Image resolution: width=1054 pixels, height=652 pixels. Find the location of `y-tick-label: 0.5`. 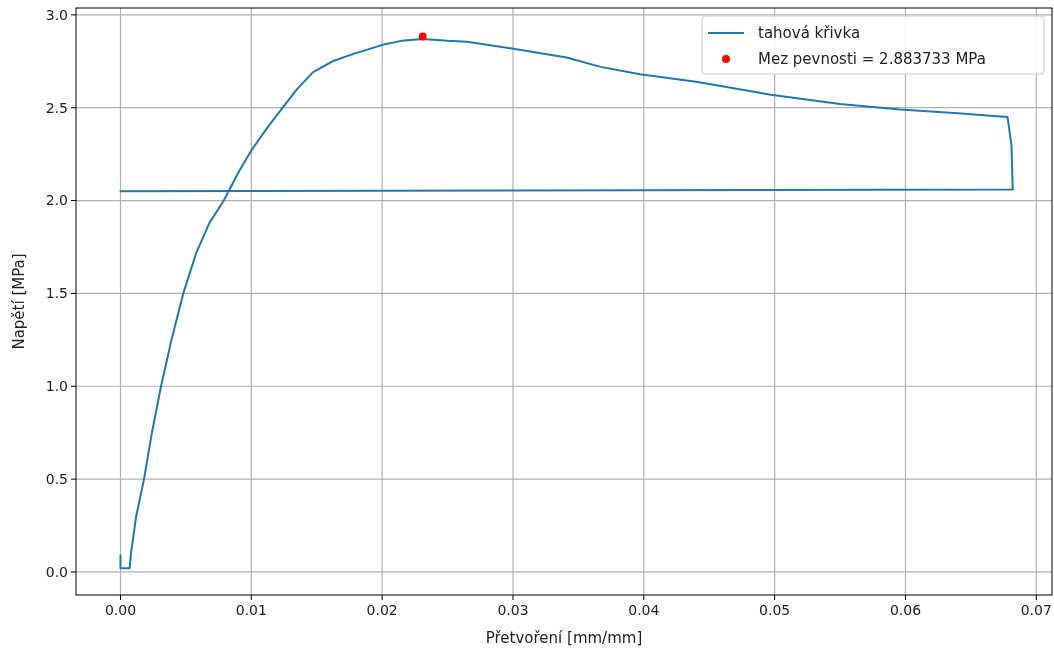

y-tick-label: 0.5 is located at coordinates (56, 479).